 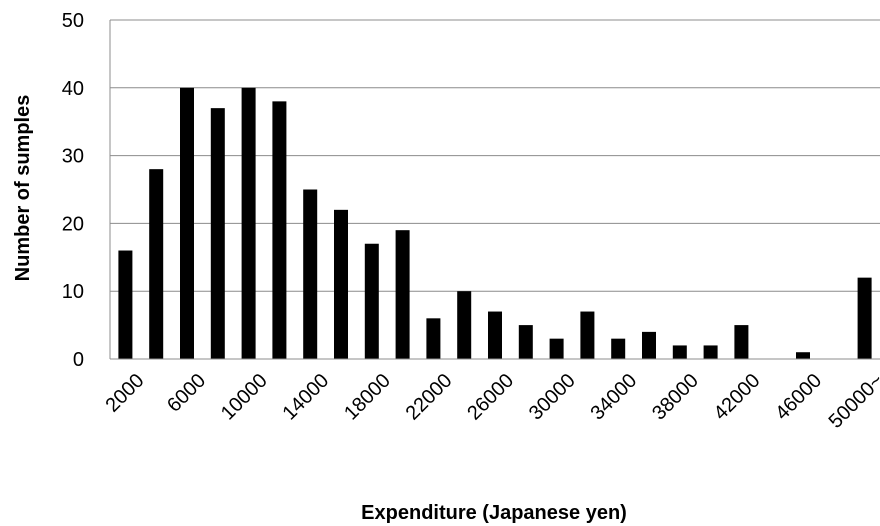 What do you see at coordinates (305, 397) in the screenshot?
I see `x-tick-label: 14000` at bounding box center [305, 397].